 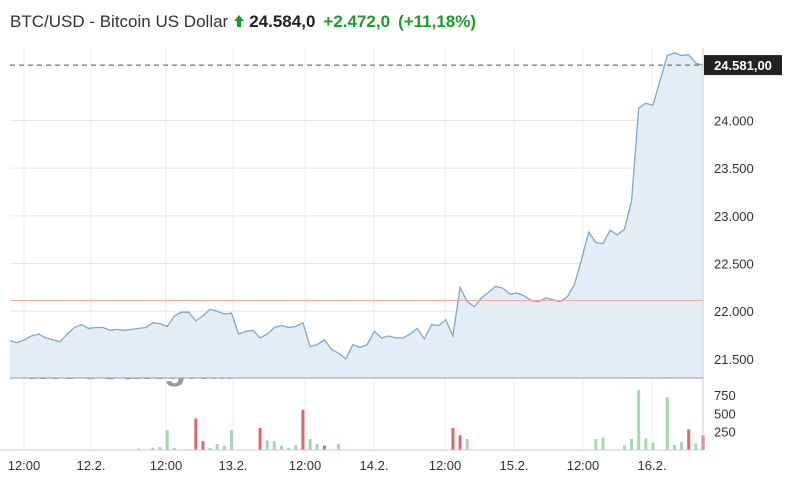 I want to click on last-price-label: 24.581,00, so click(x=743, y=65).